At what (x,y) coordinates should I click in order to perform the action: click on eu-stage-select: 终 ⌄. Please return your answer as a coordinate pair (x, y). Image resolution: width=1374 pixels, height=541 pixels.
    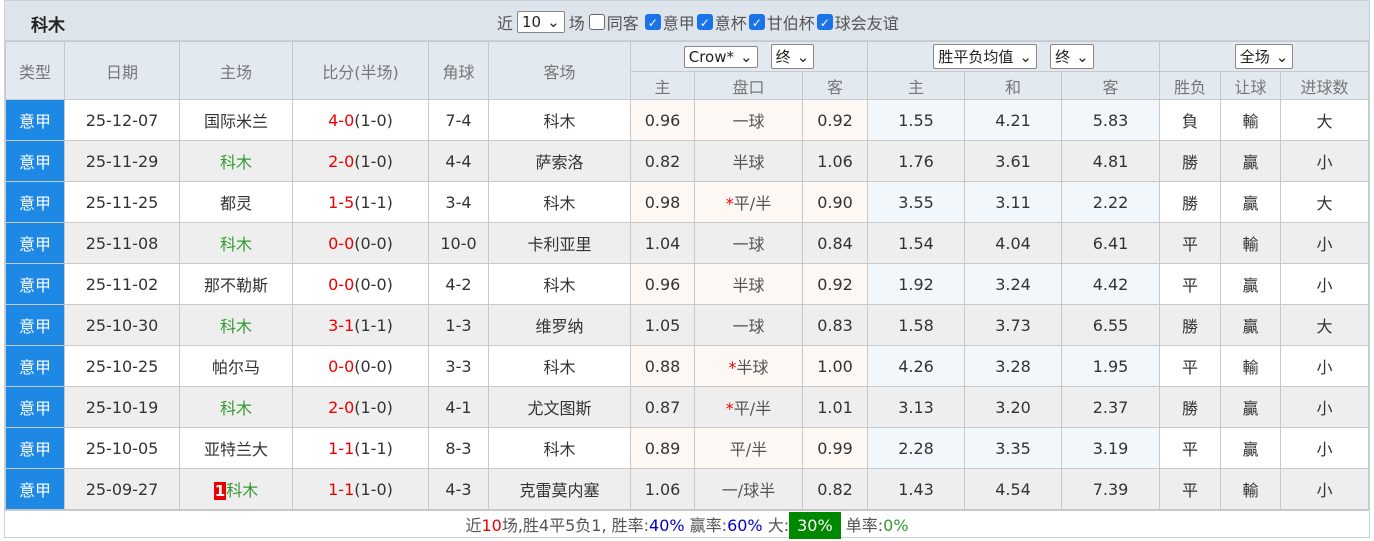
    Looking at the image, I should click on (1072, 56).